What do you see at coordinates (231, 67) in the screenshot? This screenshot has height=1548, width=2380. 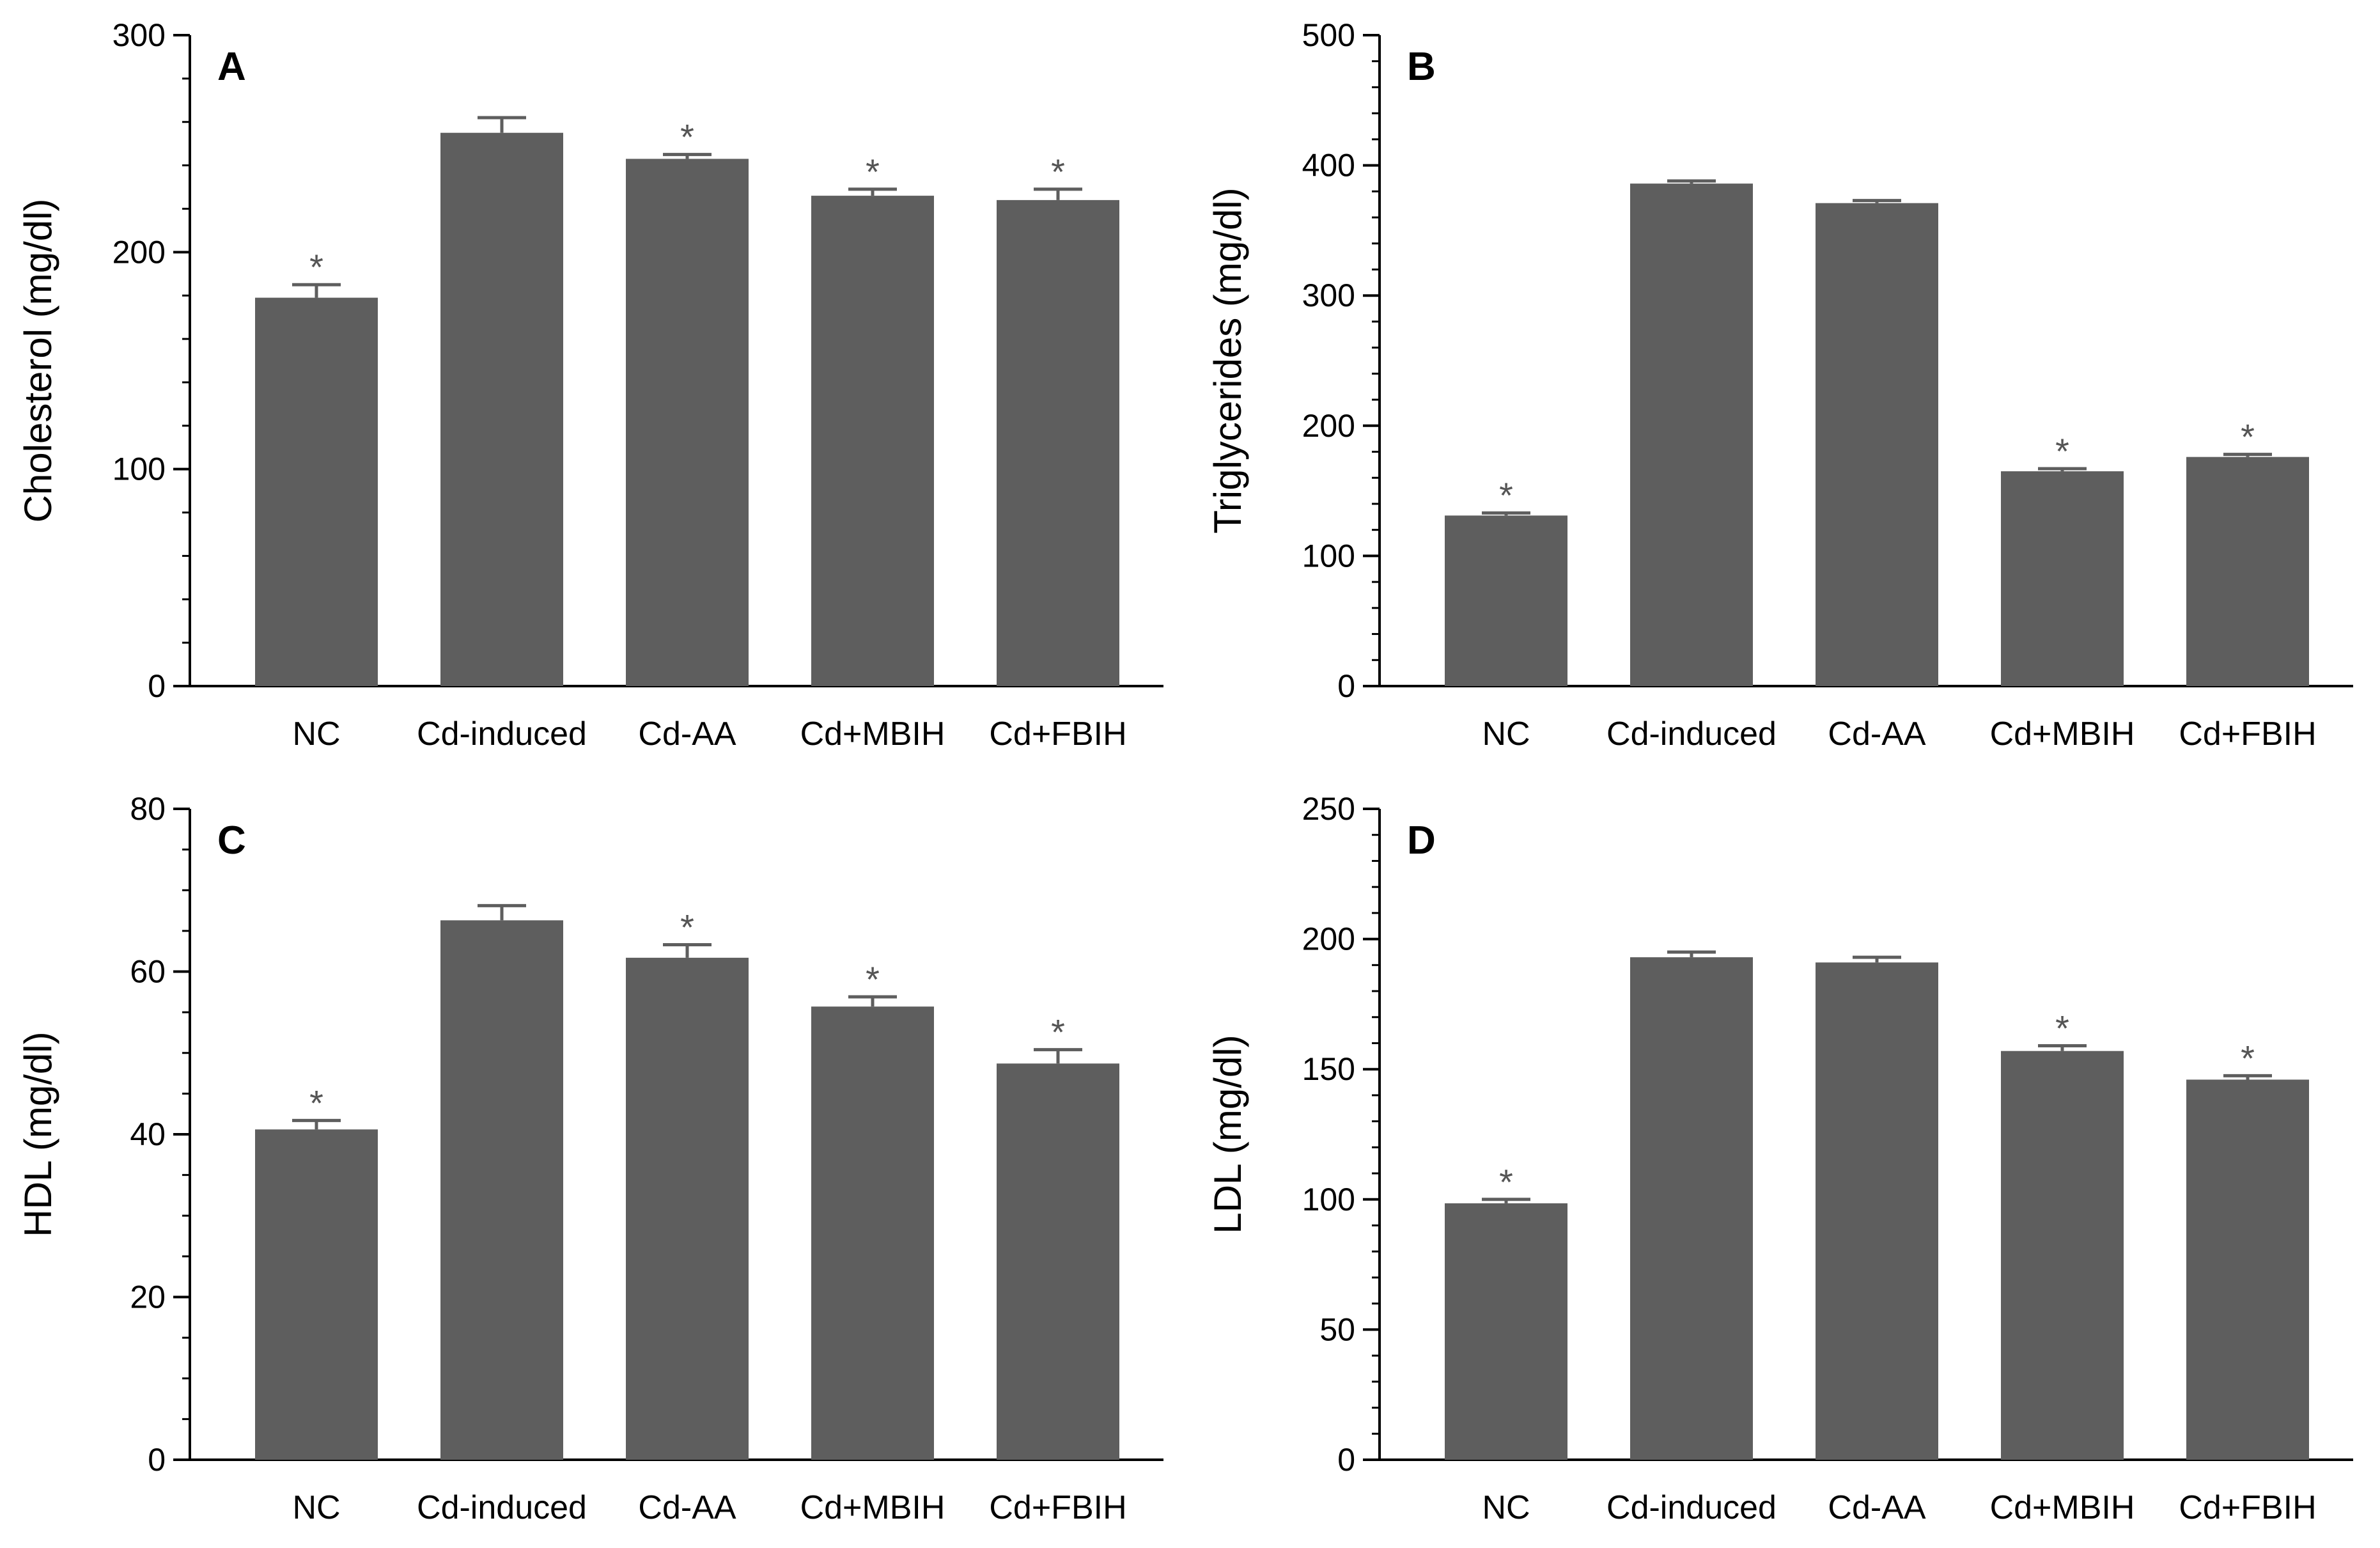 I see `panel-letter: A` at bounding box center [231, 67].